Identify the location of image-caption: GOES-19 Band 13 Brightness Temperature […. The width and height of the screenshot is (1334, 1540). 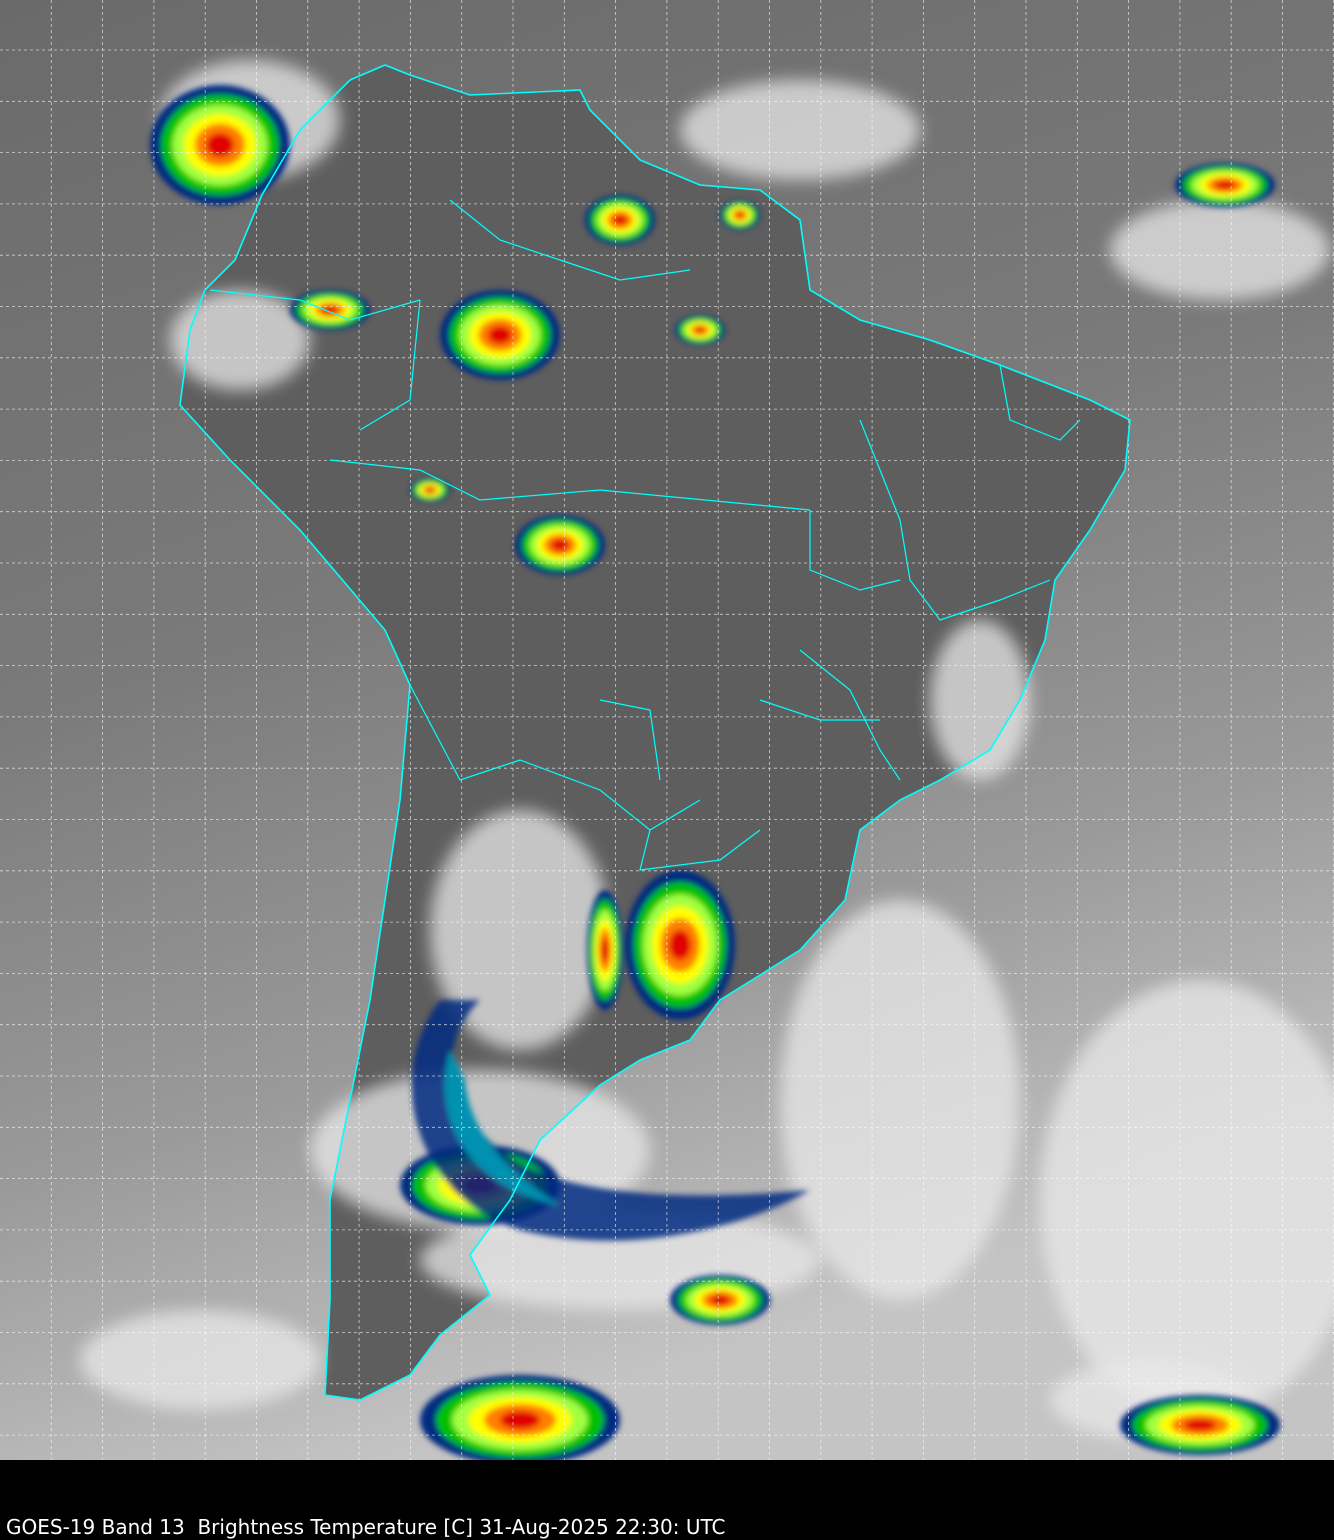
(366, 1527).